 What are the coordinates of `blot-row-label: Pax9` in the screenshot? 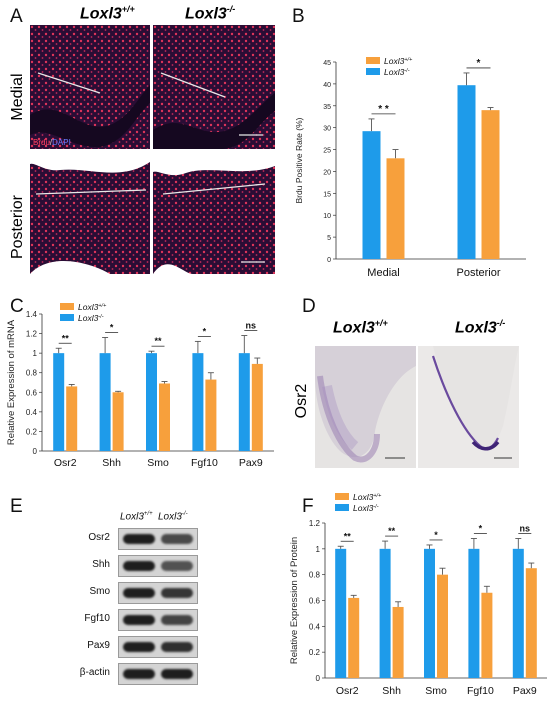 It's located at (98, 645).